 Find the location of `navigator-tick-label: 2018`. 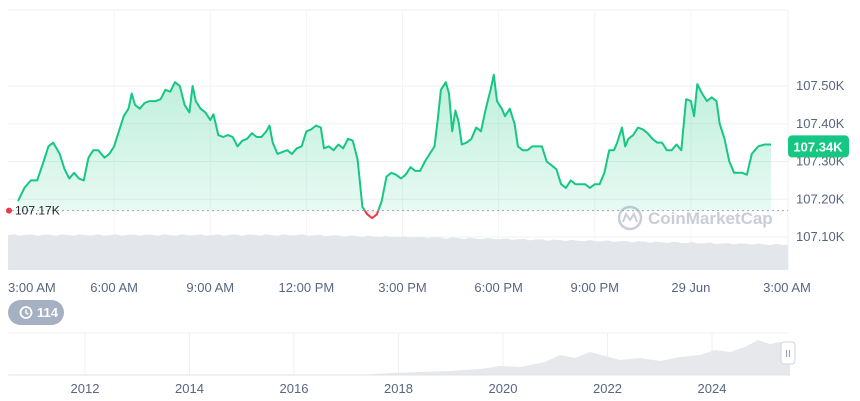

navigator-tick-label: 2018 is located at coordinates (398, 388).